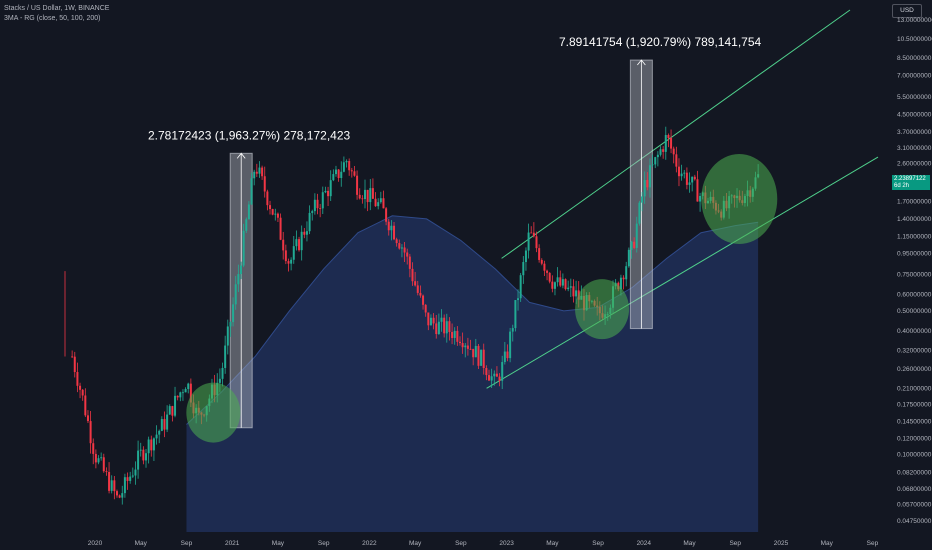 The width and height of the screenshot is (932, 550). Describe the element at coordinates (644, 543) in the screenshot. I see `x-tick-label: 2024` at that location.